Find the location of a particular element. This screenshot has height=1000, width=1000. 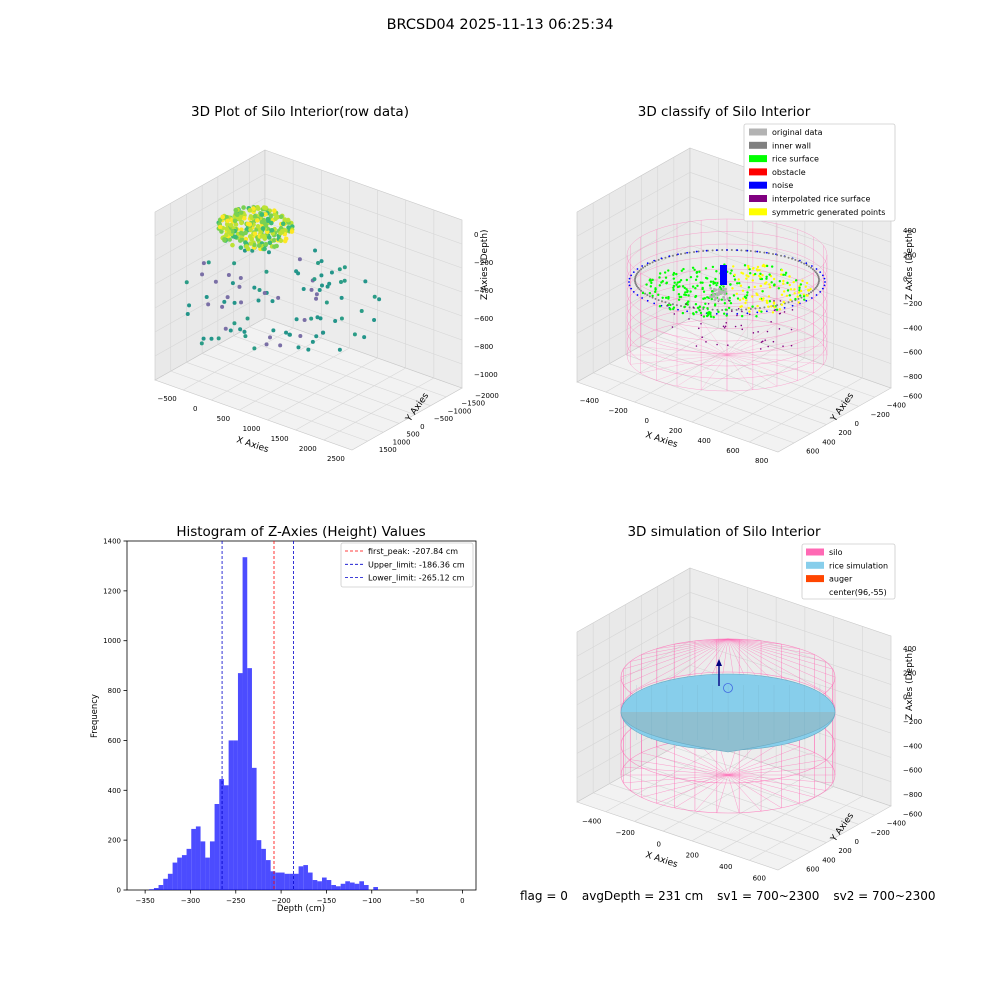

legend-label: Upper_limit: -186.36 cm is located at coordinates (416, 564).